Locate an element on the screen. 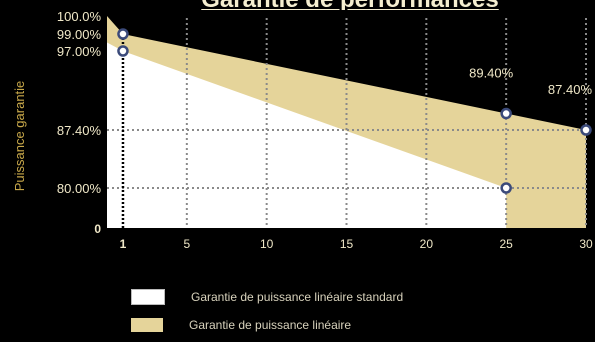 Image resolution: width=595 pixels, height=342 pixels. chart-title: Garantie de performances is located at coordinates (350, 5).